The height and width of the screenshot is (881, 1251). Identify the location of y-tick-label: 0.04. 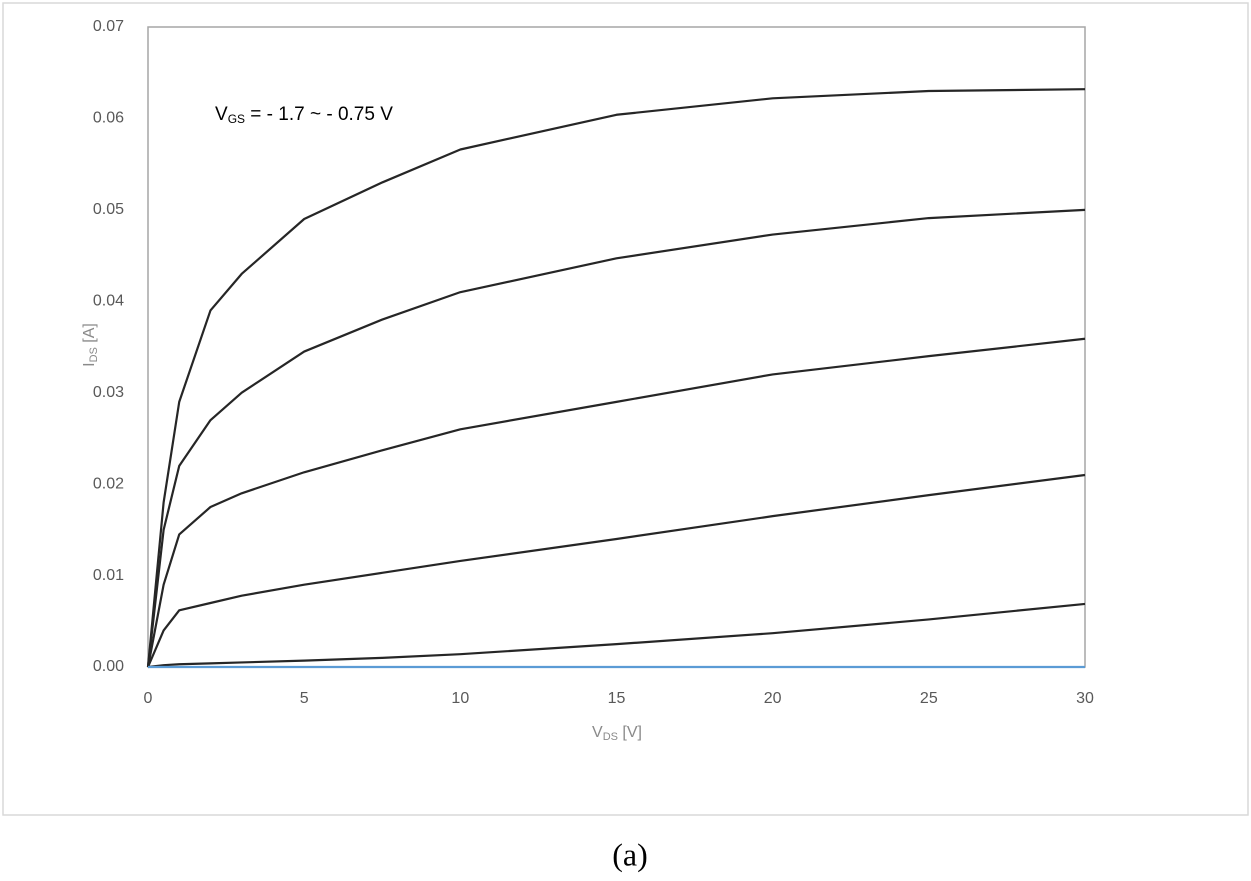
(108, 301).